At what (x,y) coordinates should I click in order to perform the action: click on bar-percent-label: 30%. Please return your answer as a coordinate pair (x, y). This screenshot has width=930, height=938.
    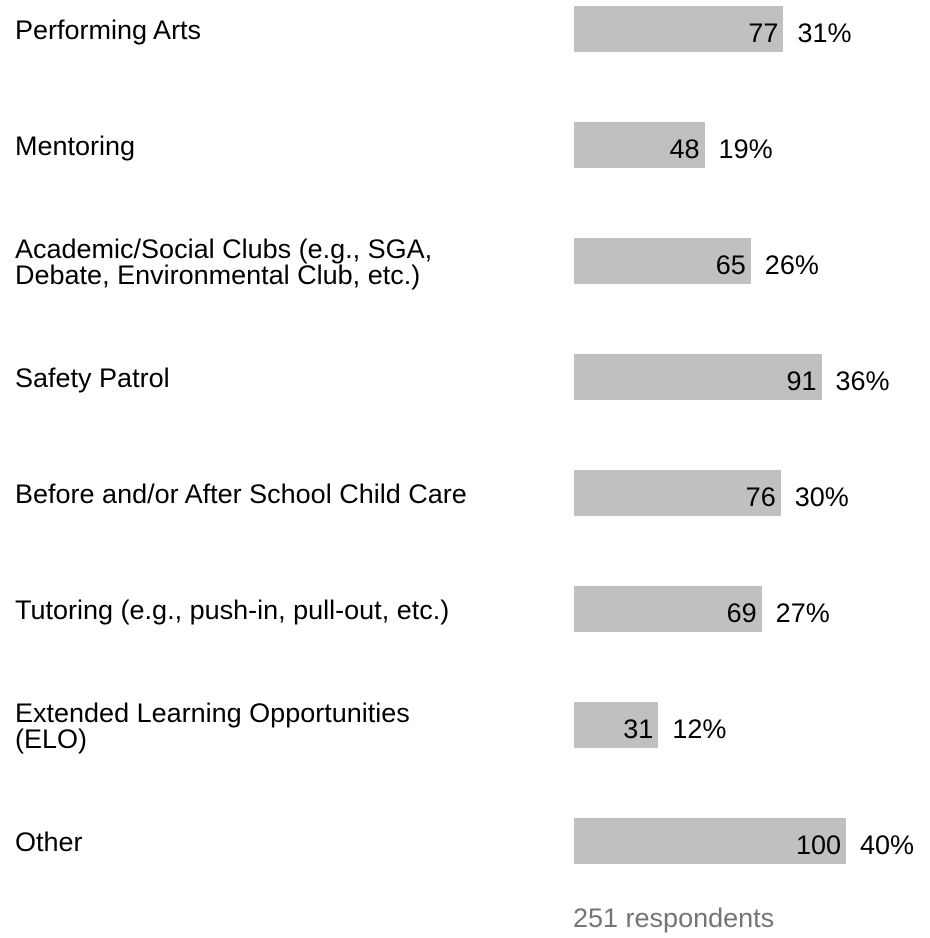
    Looking at the image, I should click on (821, 497).